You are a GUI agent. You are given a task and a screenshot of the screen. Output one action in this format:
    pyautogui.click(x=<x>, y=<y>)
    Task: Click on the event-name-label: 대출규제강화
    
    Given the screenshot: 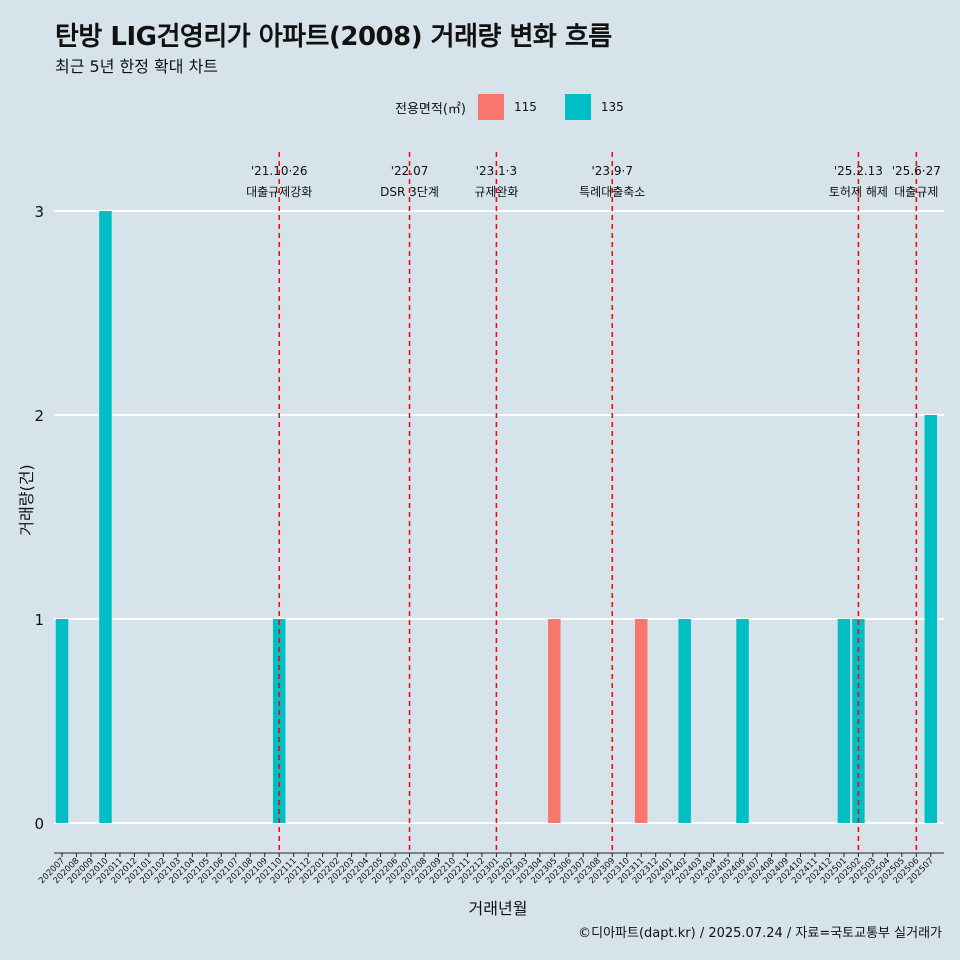 What is the action you would take?
    pyautogui.click(x=279, y=192)
    